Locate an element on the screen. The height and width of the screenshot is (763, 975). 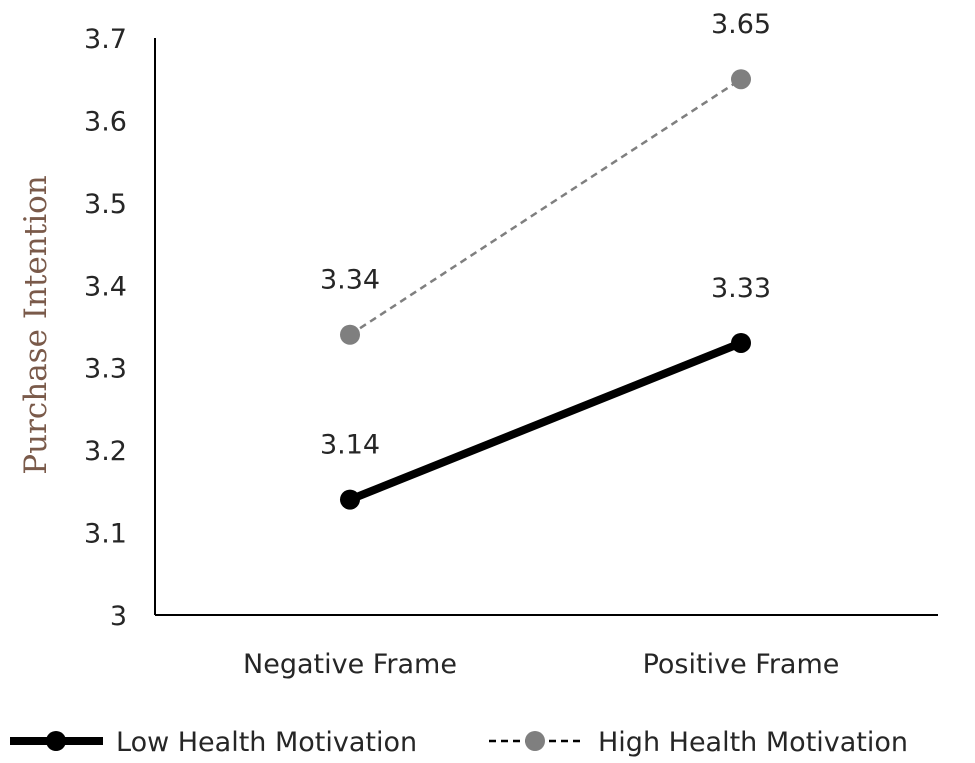
legend-label: Low Health Motivation is located at coordinates (266, 742).